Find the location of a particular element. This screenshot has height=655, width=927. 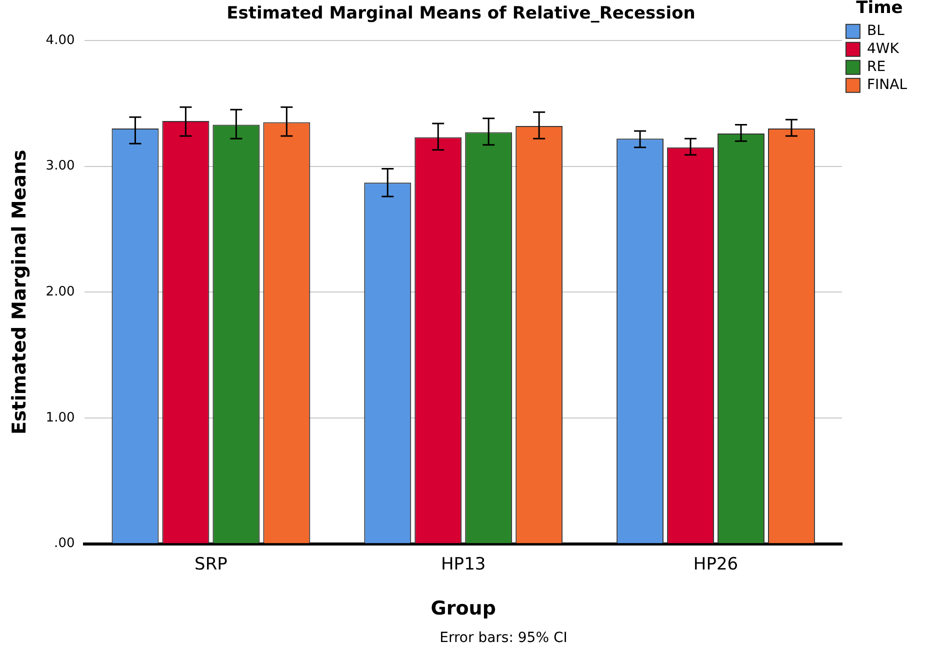

text: Error bars: 95% CI is located at coordinates (503, 638).